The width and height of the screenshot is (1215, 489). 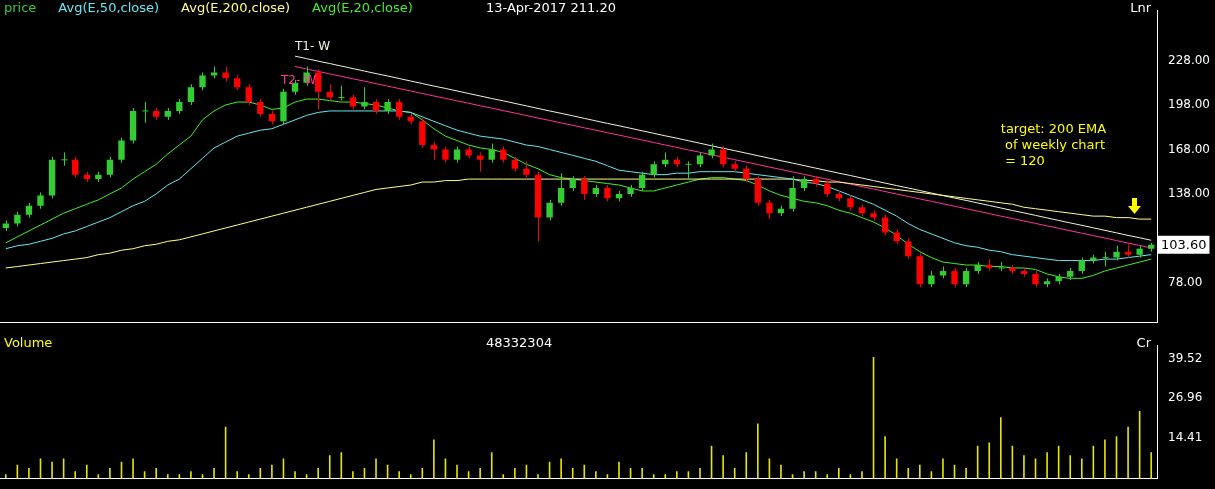 What do you see at coordinates (109, 7) in the screenshot?
I see `text: Avg(E,50,close)` at bounding box center [109, 7].